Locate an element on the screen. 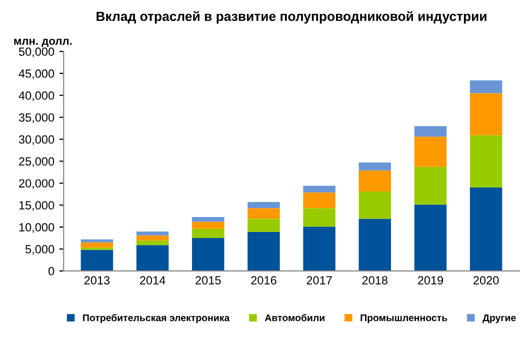 This screenshot has height=343, width=530. legend-label: Промышленность is located at coordinates (404, 319).